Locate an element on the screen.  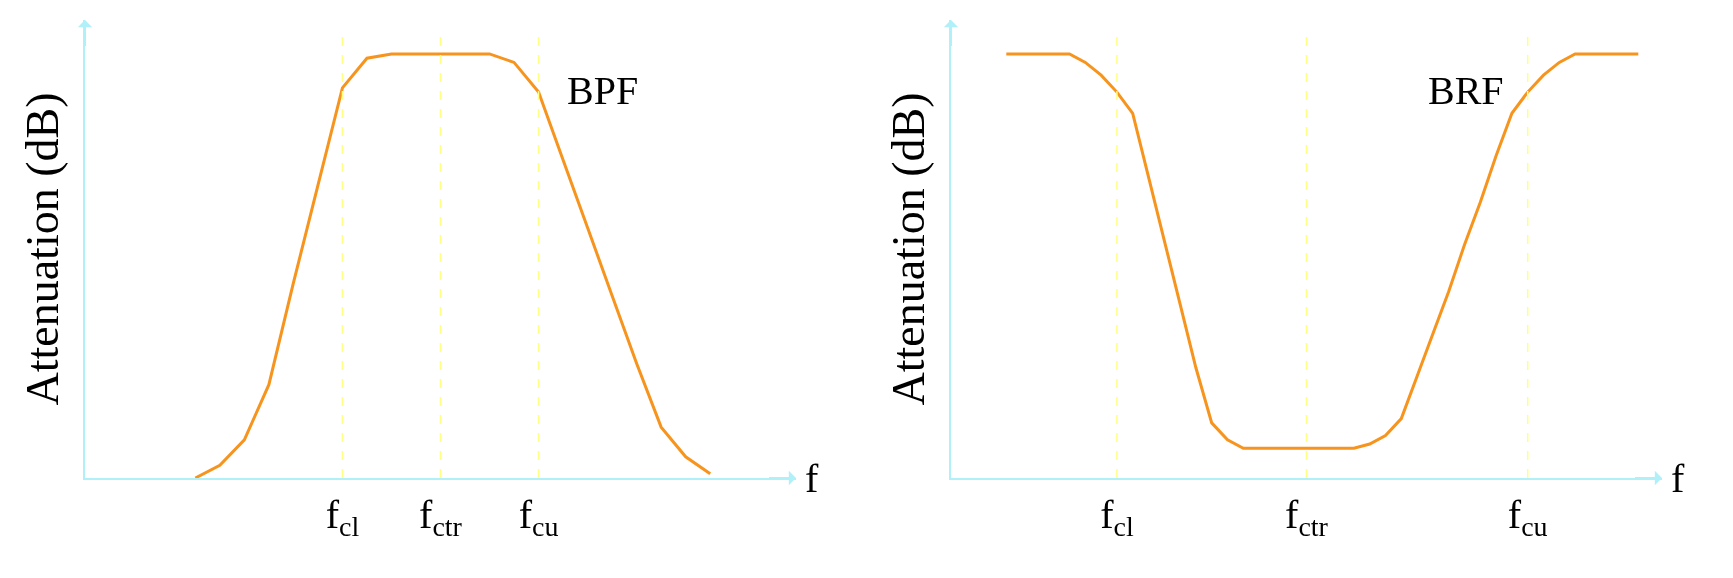
annotation: BPF is located at coordinates (603, 90).